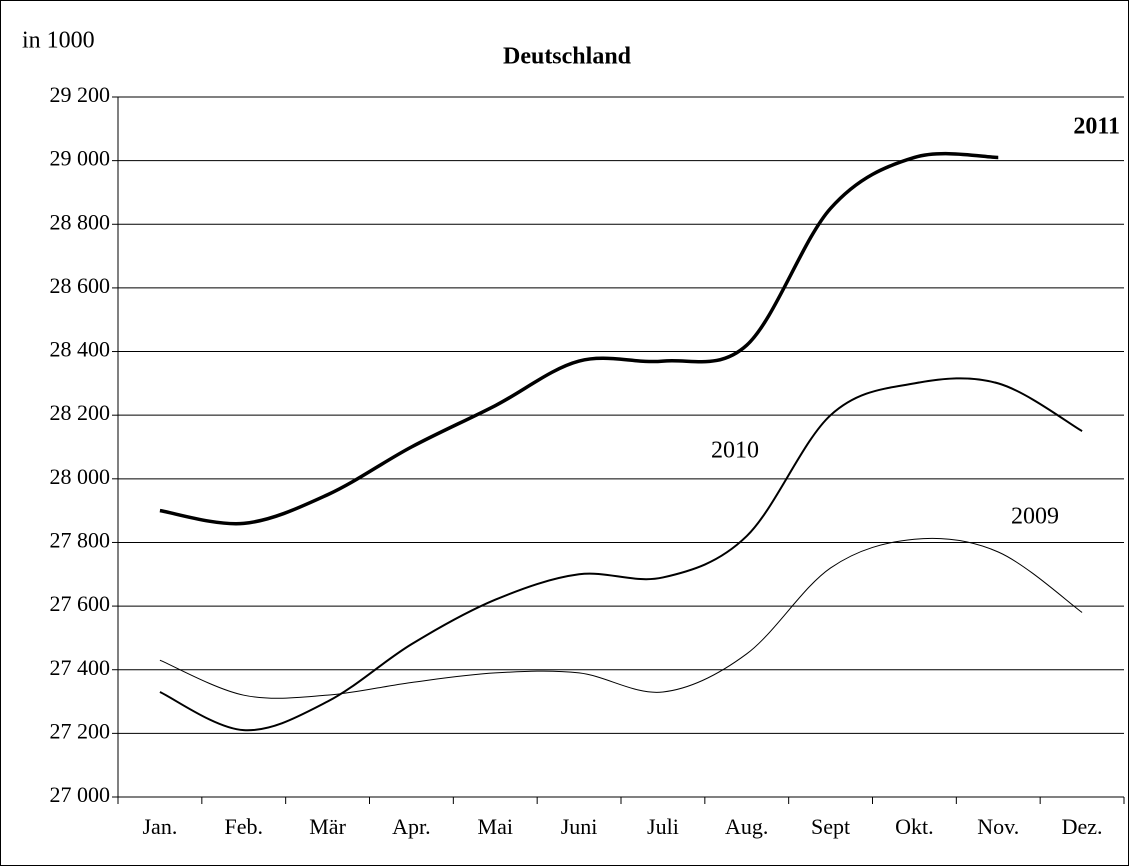  Describe the element at coordinates (58, 41) in the screenshot. I see `y-axis-label: in 1000` at that location.